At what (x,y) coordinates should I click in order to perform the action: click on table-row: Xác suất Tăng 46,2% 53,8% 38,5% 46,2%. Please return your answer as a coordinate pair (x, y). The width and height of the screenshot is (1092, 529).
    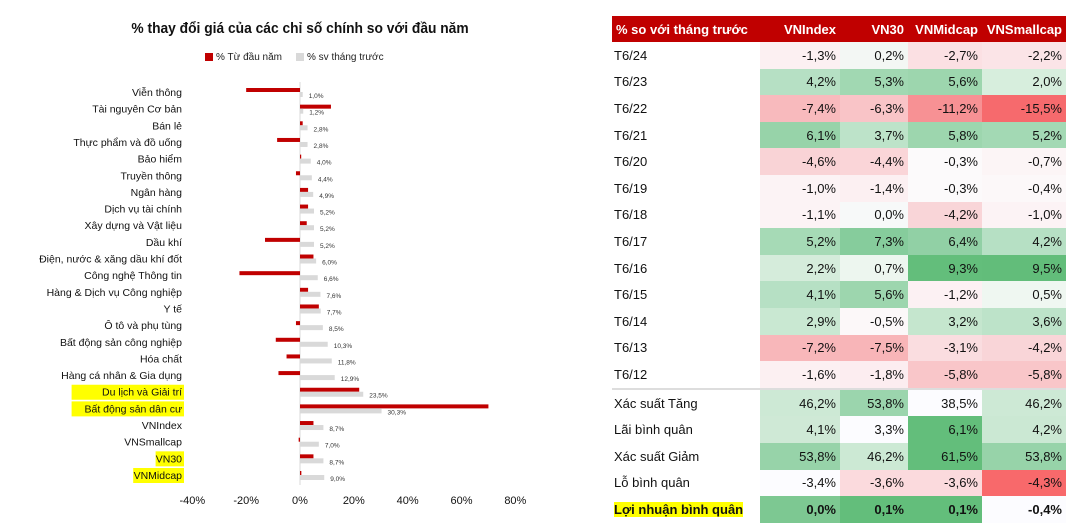
    Looking at the image, I should click on (839, 402).